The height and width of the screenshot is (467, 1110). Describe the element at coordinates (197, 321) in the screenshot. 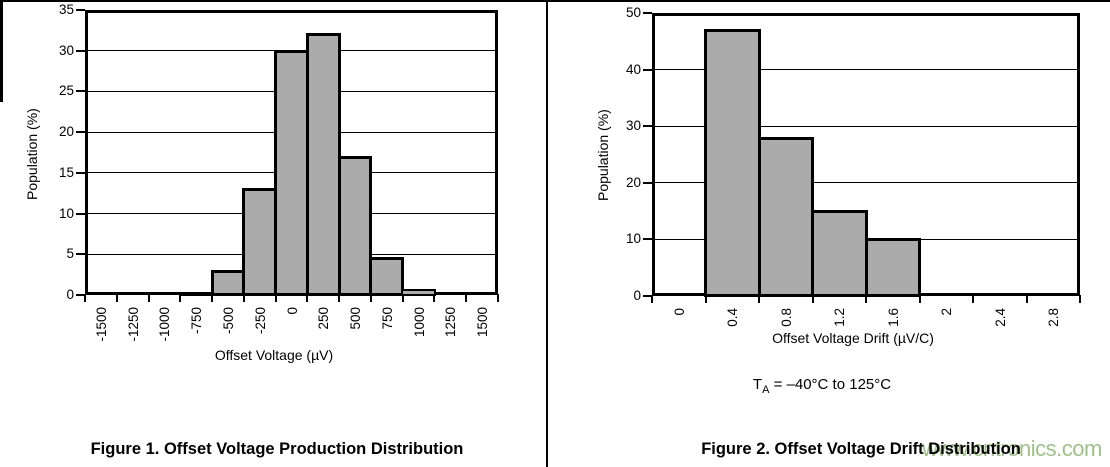

I see `x-tick-label: -750` at that location.